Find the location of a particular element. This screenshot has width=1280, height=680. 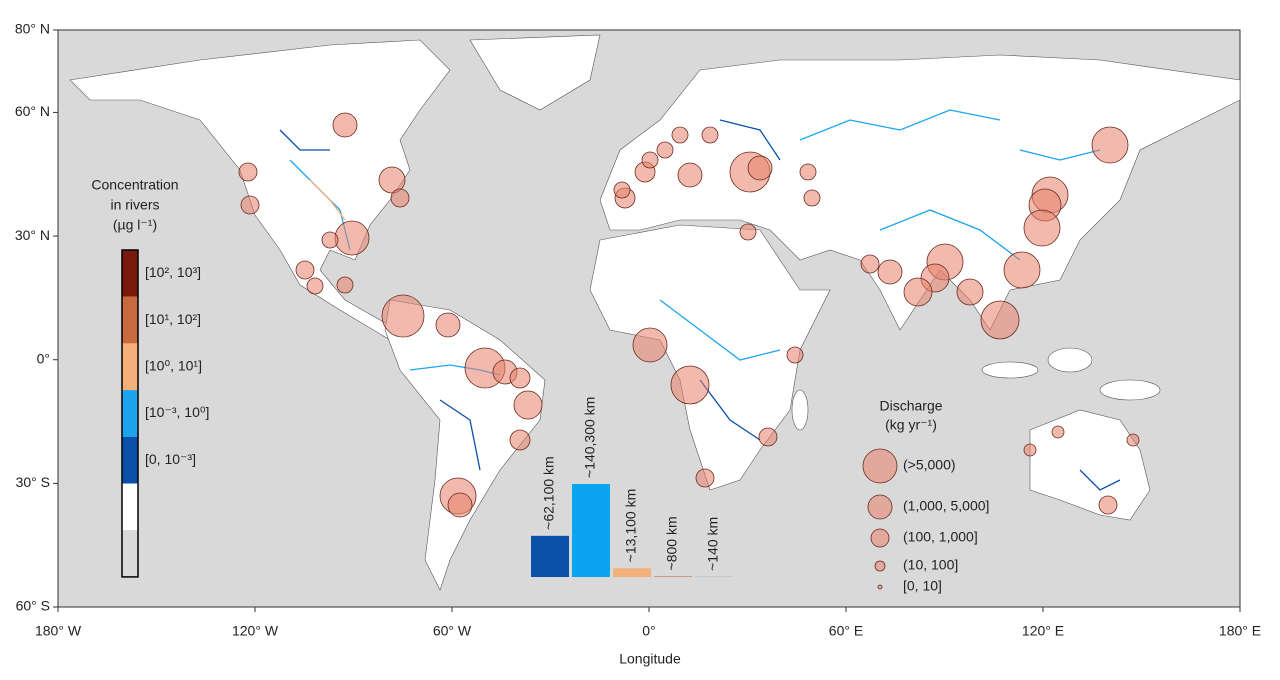

legend-label: [10⁻³, 10⁰] is located at coordinates (177, 412).